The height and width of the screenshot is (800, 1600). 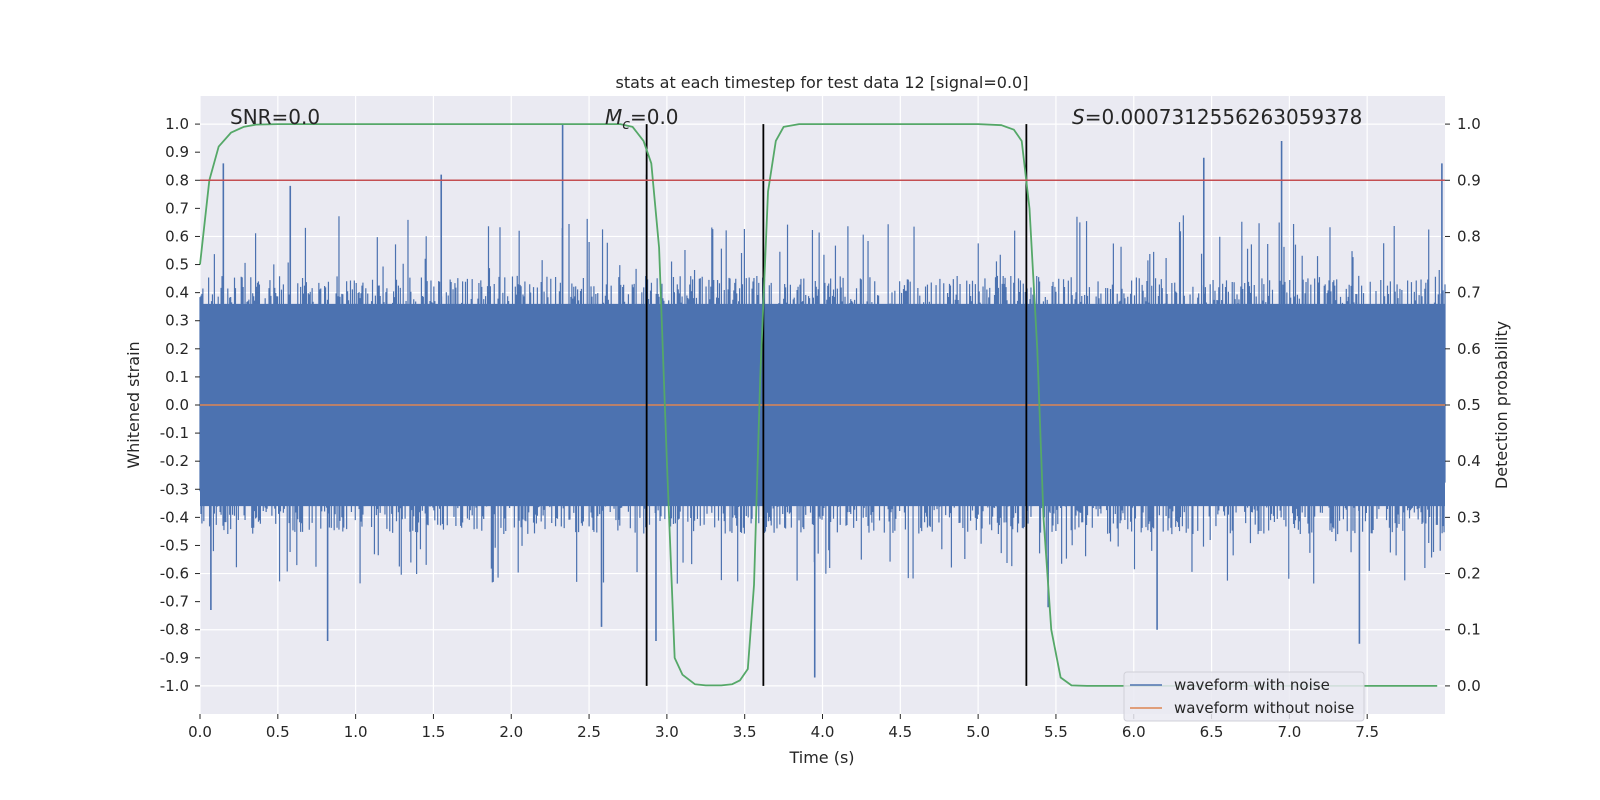 I want to click on y-tick-label-9: -0.1, so click(x=174, y=433).